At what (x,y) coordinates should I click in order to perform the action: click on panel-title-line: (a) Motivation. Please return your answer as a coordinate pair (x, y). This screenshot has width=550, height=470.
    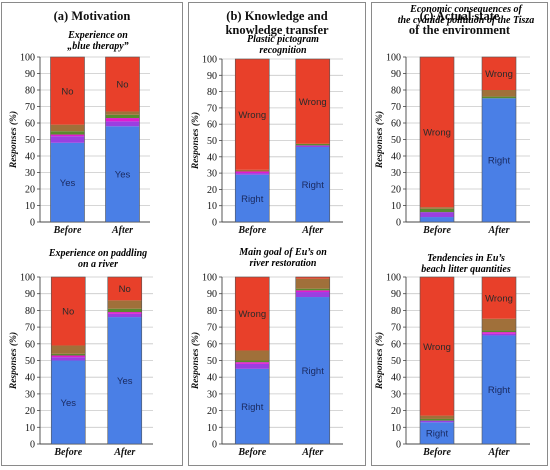
    Looking at the image, I should click on (92, 16).